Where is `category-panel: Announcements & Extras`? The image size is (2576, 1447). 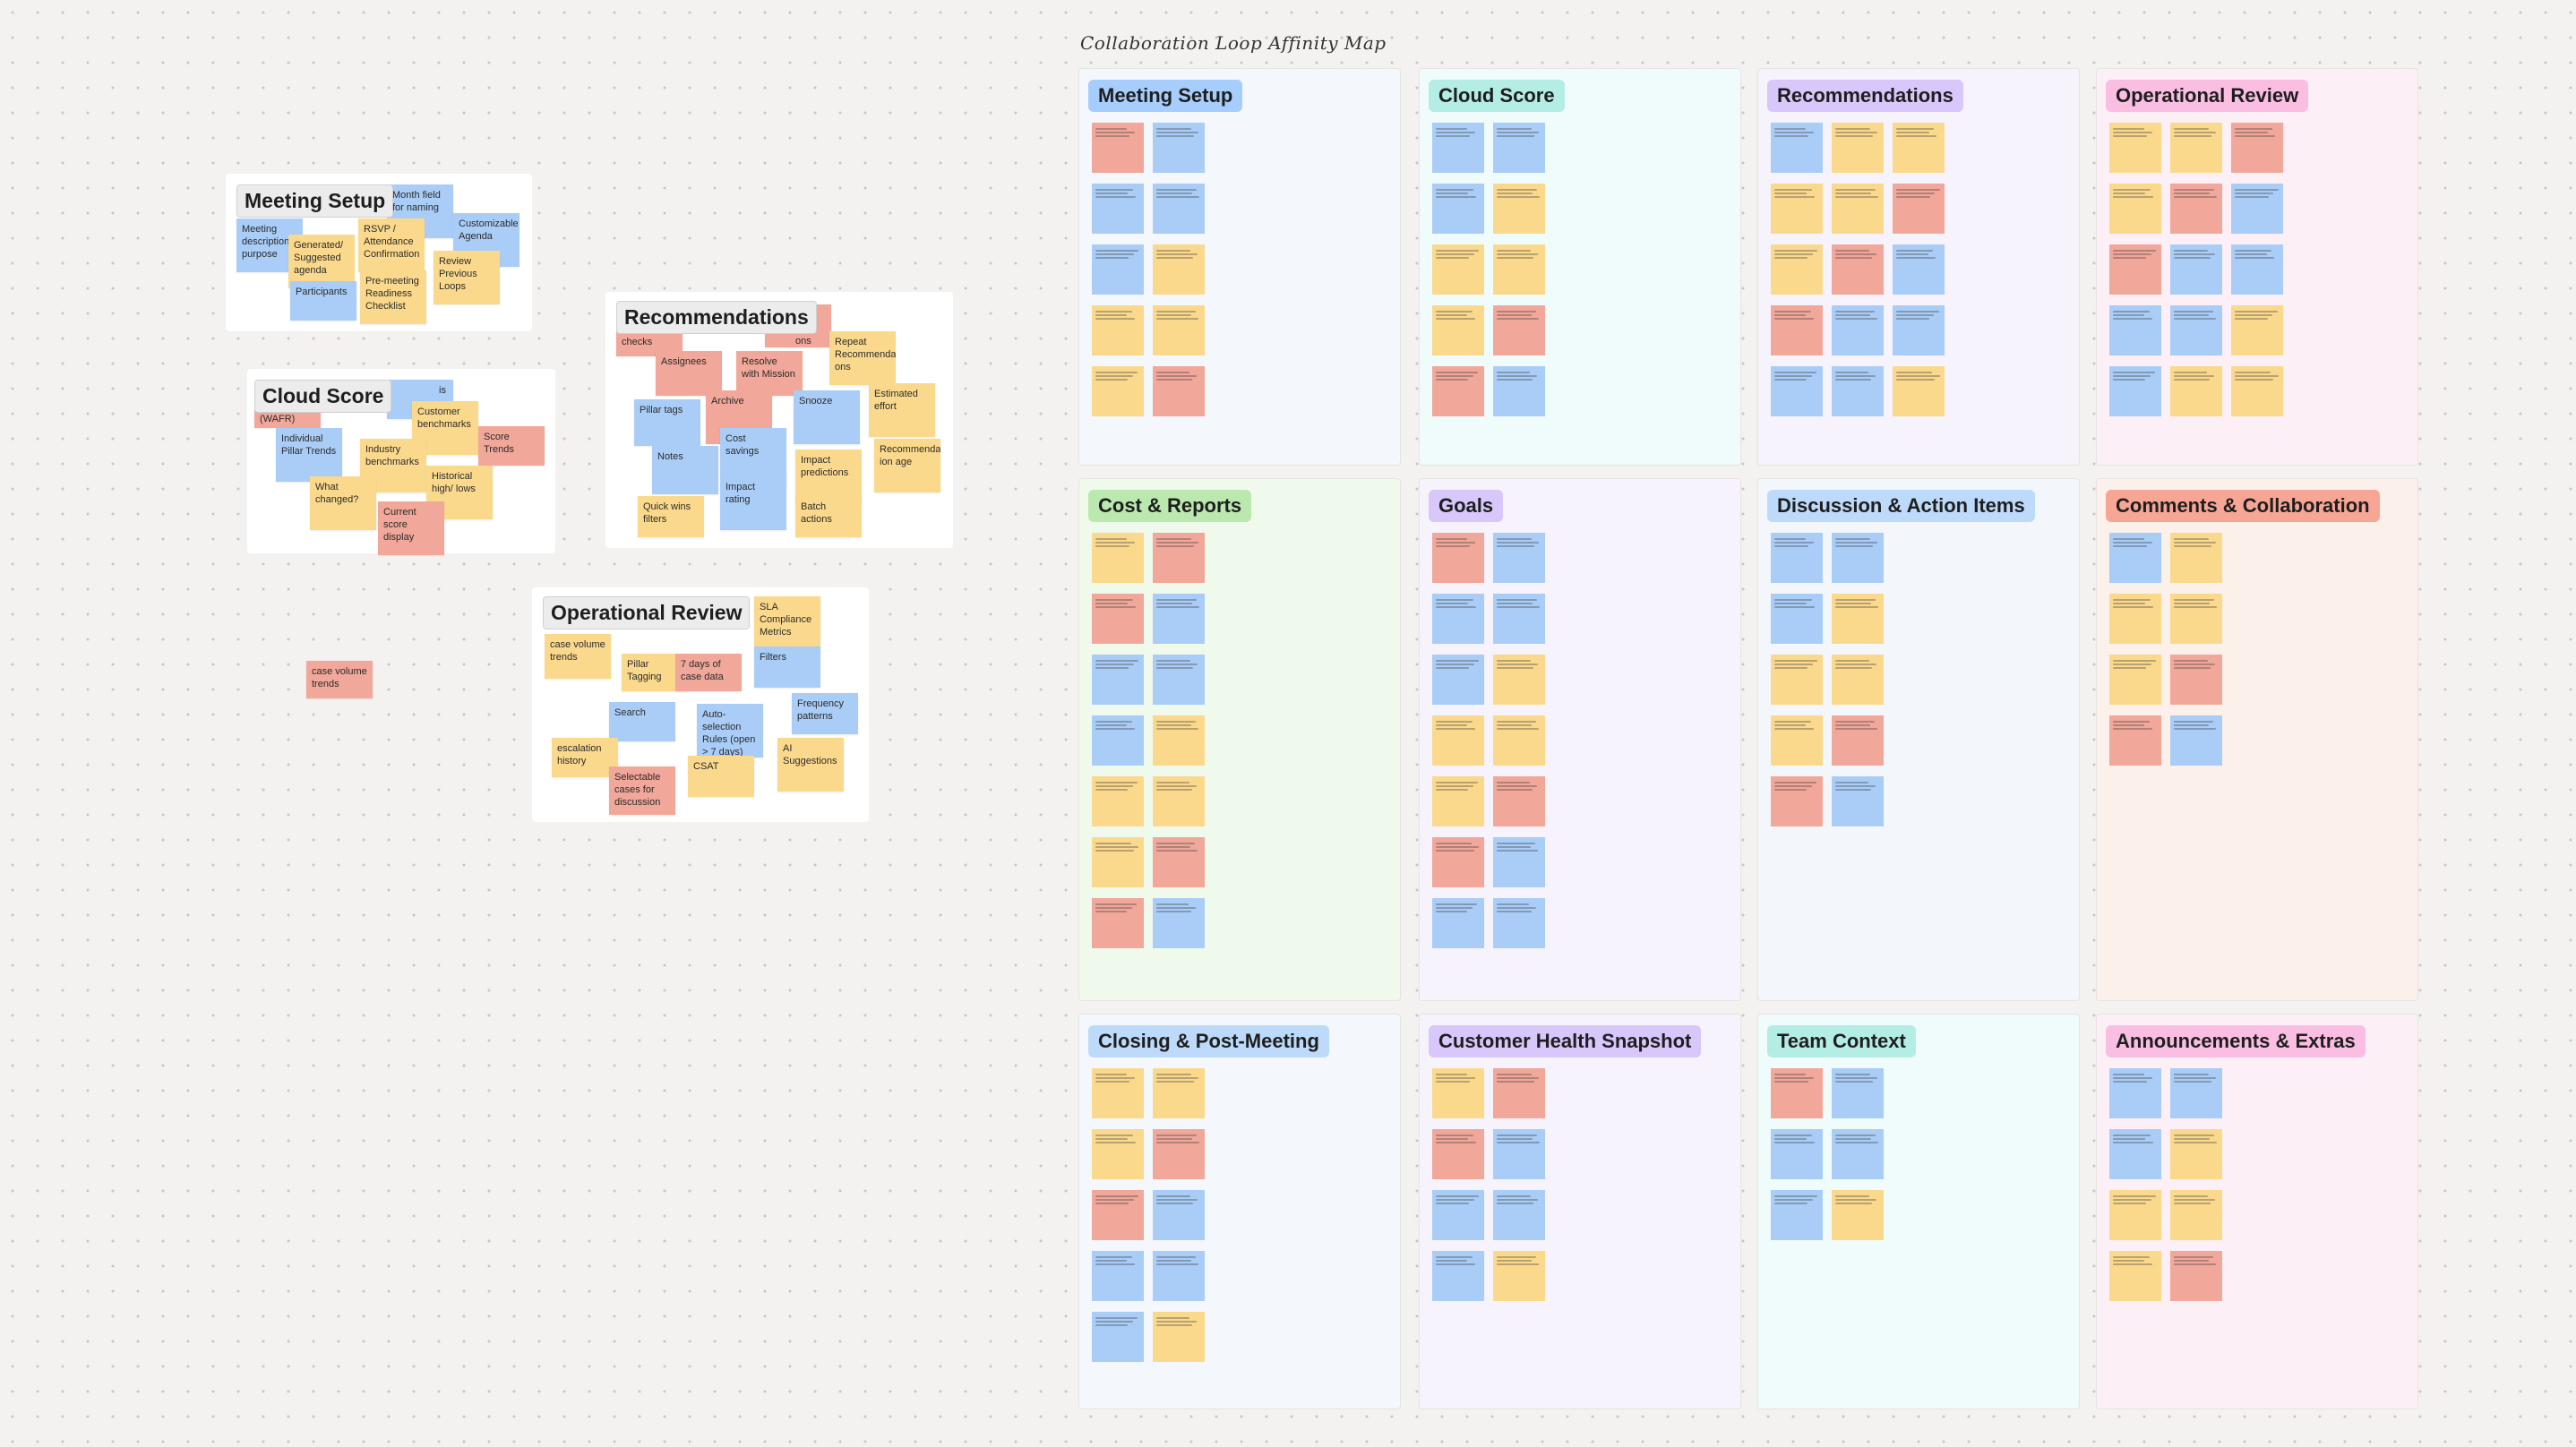
category-panel: Announcements & Extras is located at coordinates (2257, 1211).